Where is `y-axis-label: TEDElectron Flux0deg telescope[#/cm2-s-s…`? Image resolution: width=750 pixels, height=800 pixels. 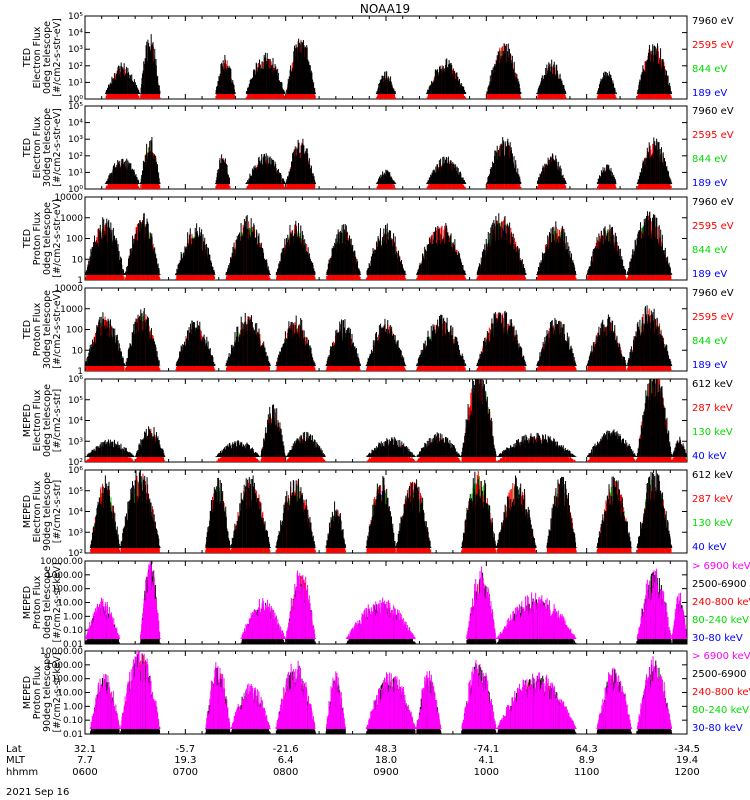 y-axis-label: TEDElectron Flux0deg telescope[#/cm2-s-s… is located at coordinates (42, 57).